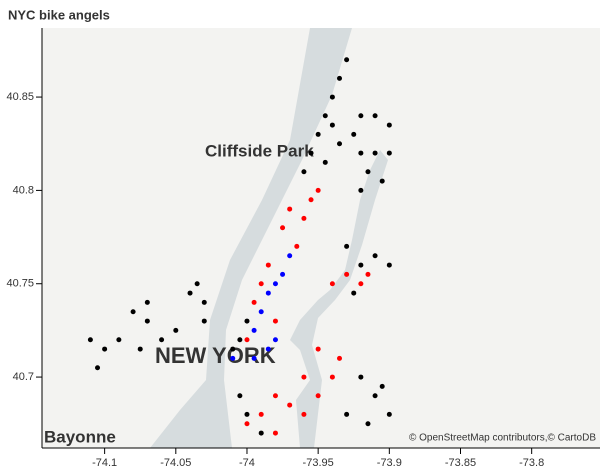 This screenshot has height=475, width=600. Describe the element at coordinates (389, 463) in the screenshot. I see `x-tick-label: -73.9` at that location.